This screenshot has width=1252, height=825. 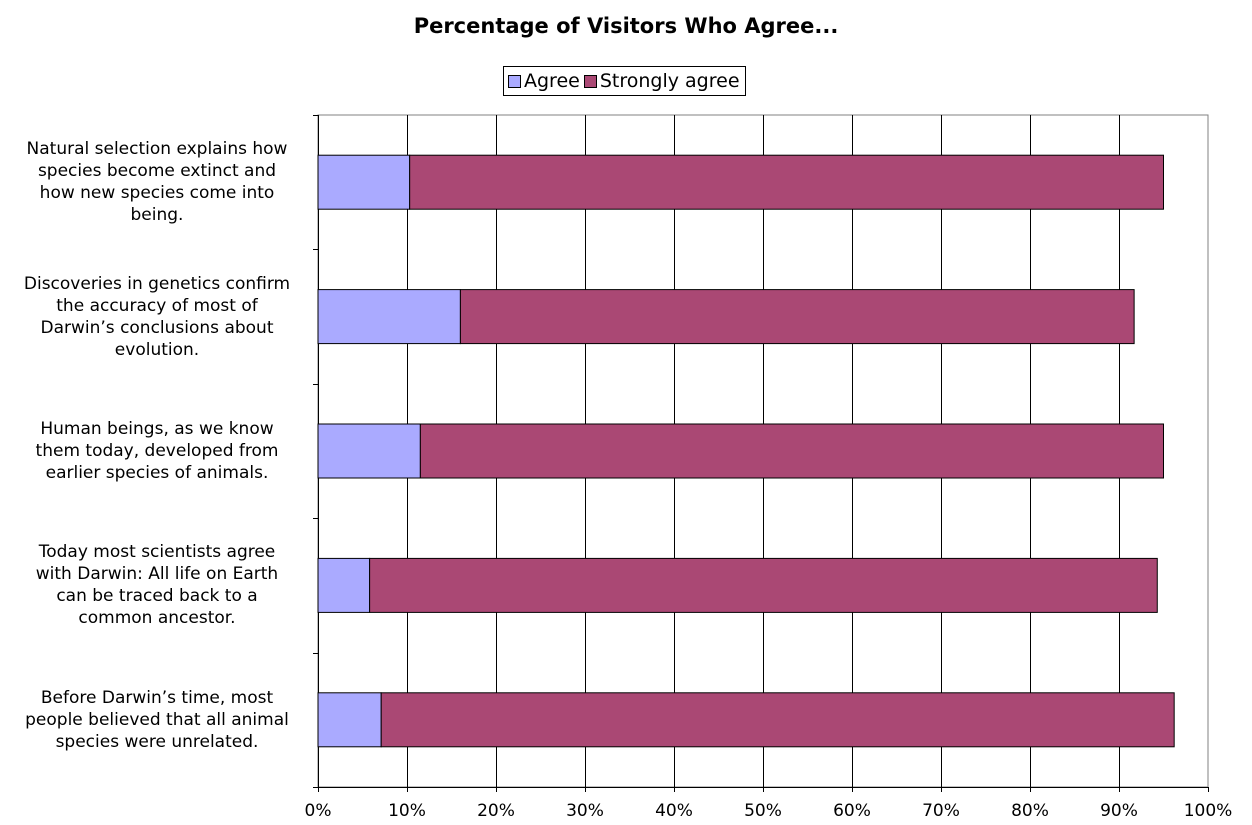 I want to click on legend-item-agree: Agree, so click(x=544, y=81).